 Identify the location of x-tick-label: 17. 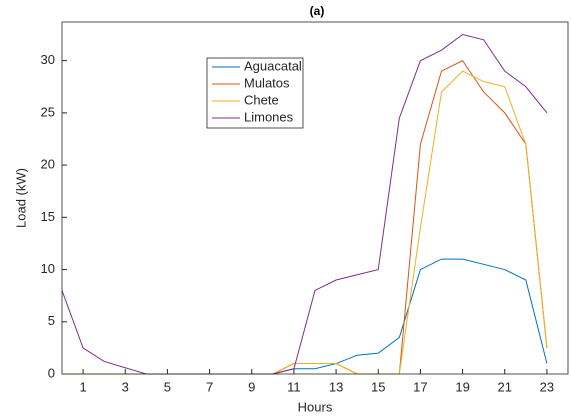
(420, 386).